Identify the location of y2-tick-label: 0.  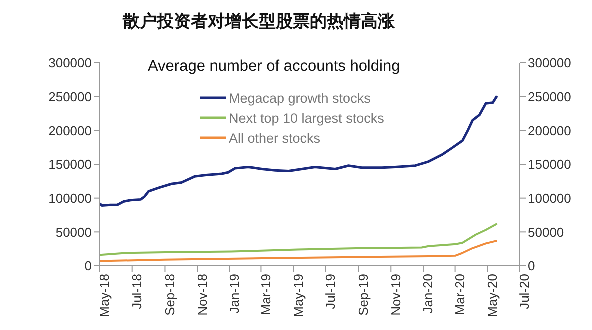
(532, 266).